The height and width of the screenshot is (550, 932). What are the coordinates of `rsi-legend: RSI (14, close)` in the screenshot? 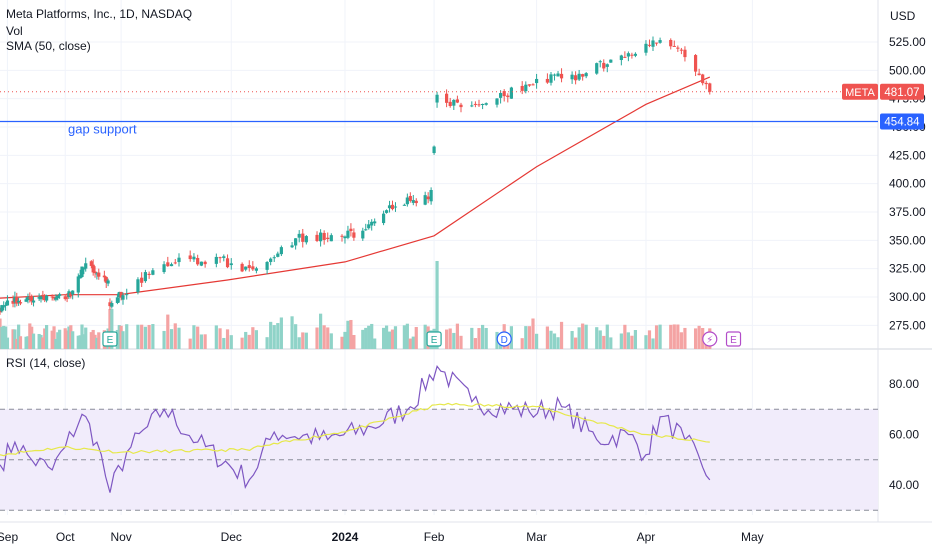 It's located at (46, 363).